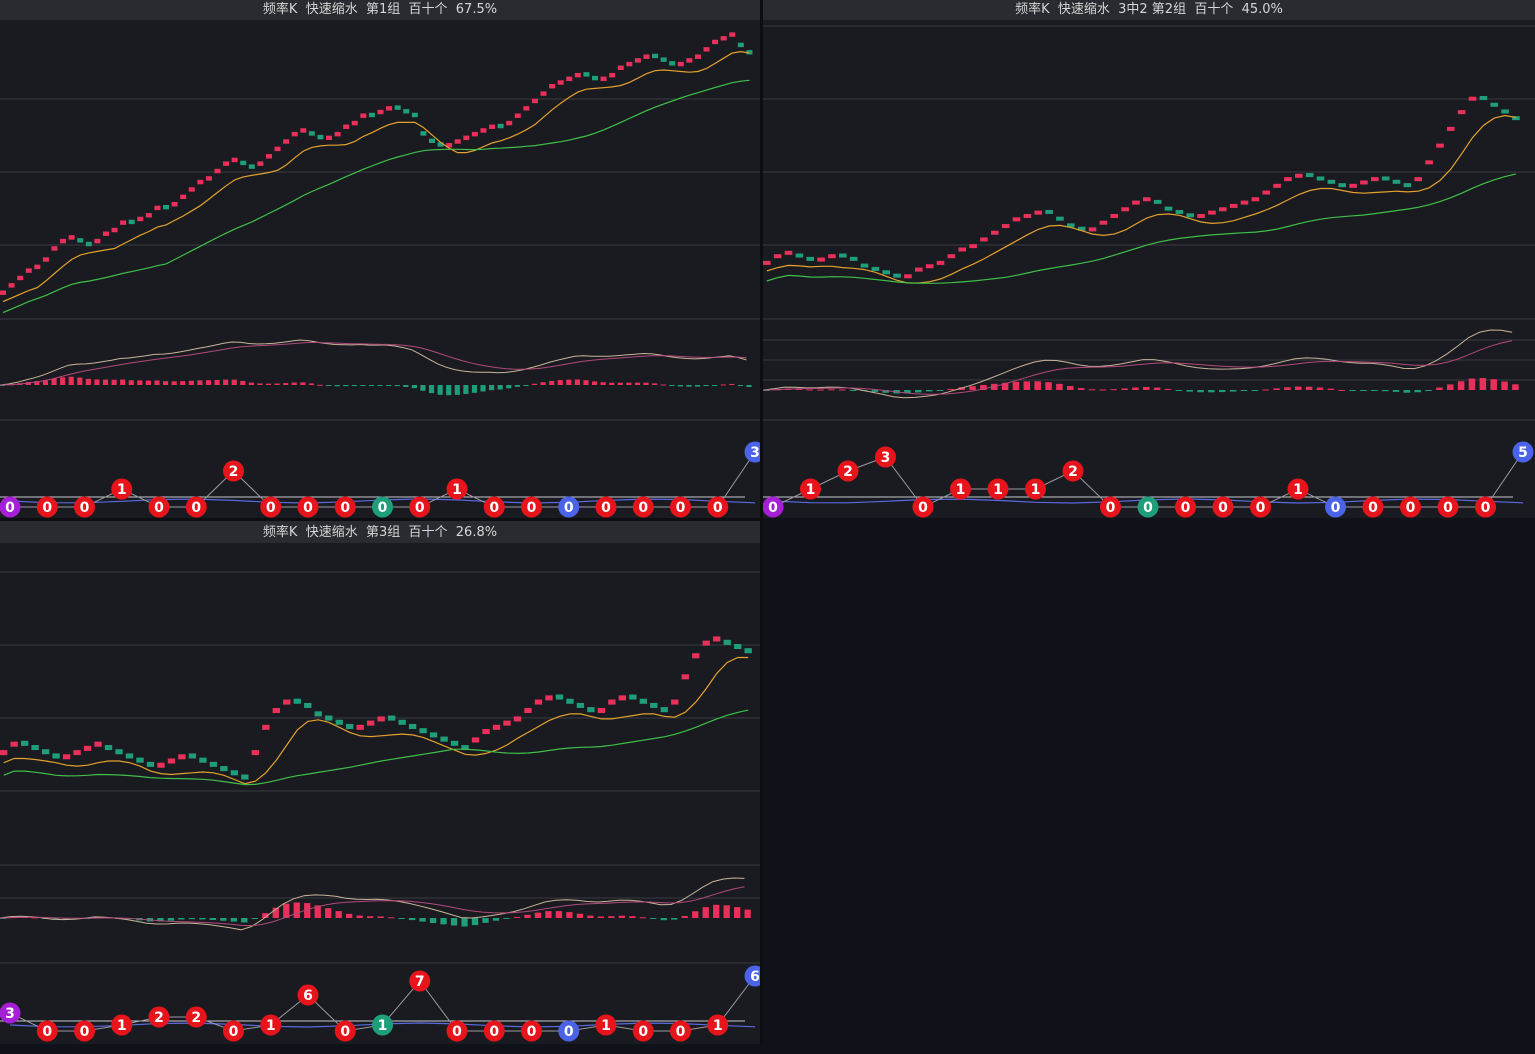  I want to click on macd-dif-line, so click(1138, 364).